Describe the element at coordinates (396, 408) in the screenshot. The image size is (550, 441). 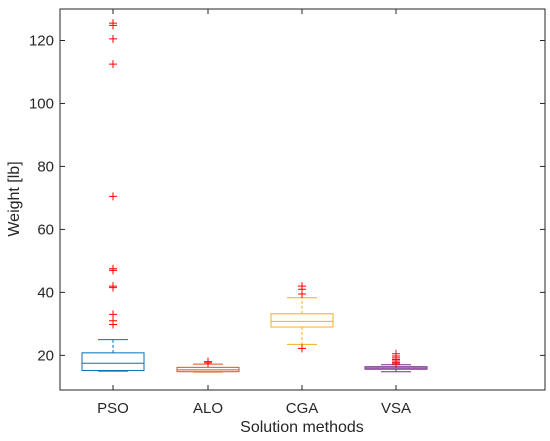
I see `x-tick-label: VSA` at that location.